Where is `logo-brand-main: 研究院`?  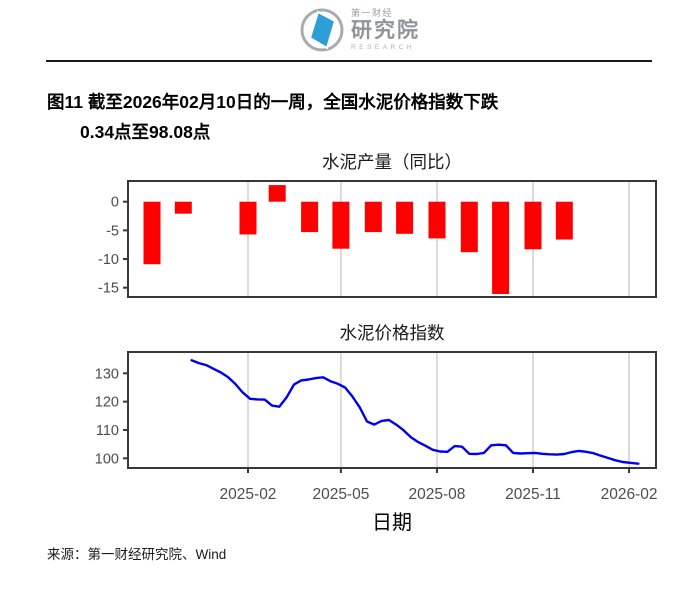
logo-brand-main: 研究院 is located at coordinates (385, 30).